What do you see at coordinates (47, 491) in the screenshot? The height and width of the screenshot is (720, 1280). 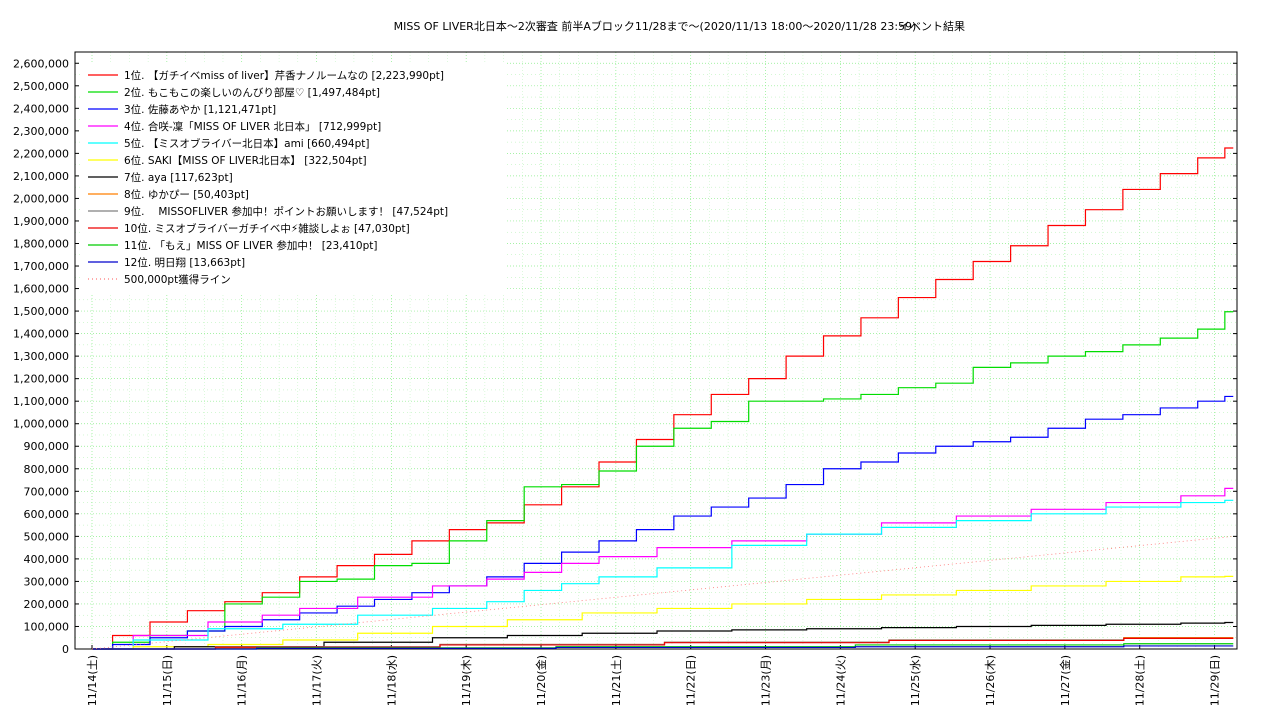 I see `y-tick-label: 700,000` at bounding box center [47, 491].